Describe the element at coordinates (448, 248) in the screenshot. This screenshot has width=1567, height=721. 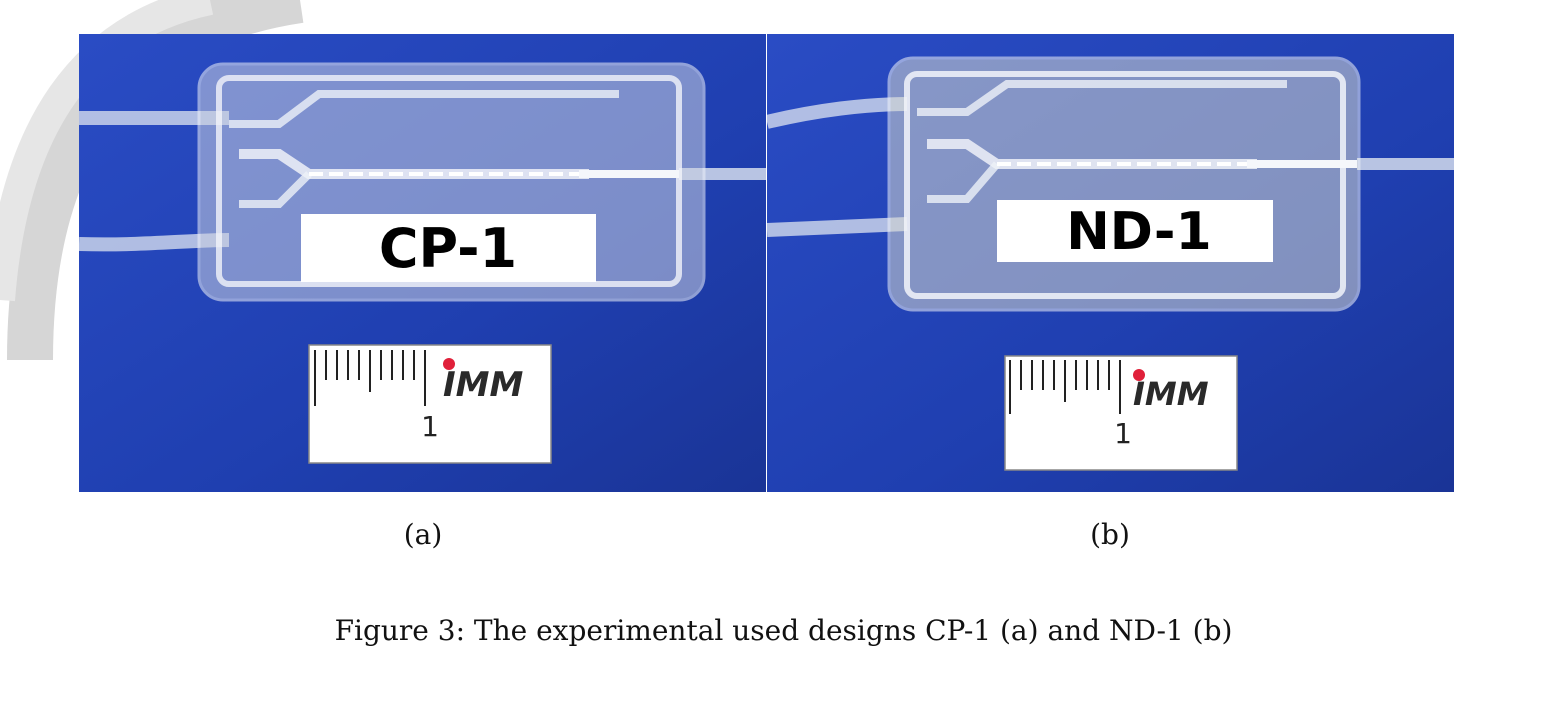
I see `device-label: CP-1` at that location.